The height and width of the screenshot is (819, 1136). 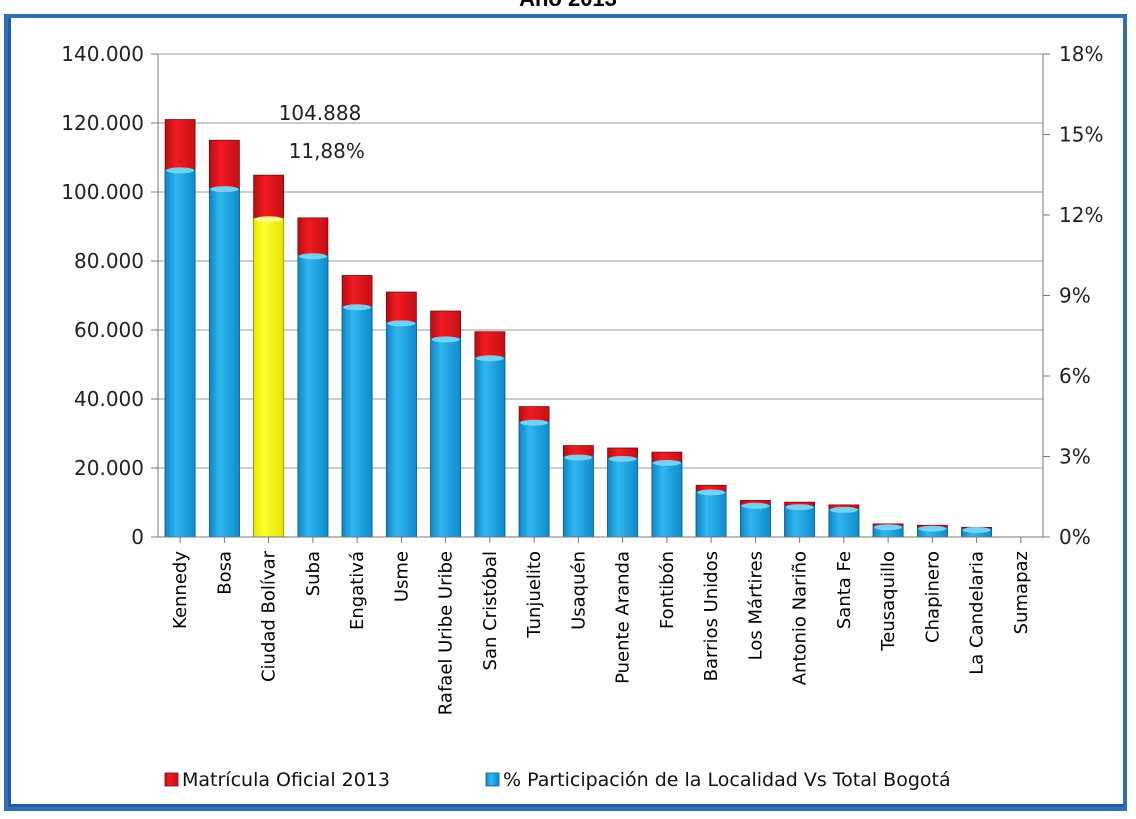 What do you see at coordinates (888, 601) in the screenshot?
I see `category-label: Teusaquillo` at bounding box center [888, 601].